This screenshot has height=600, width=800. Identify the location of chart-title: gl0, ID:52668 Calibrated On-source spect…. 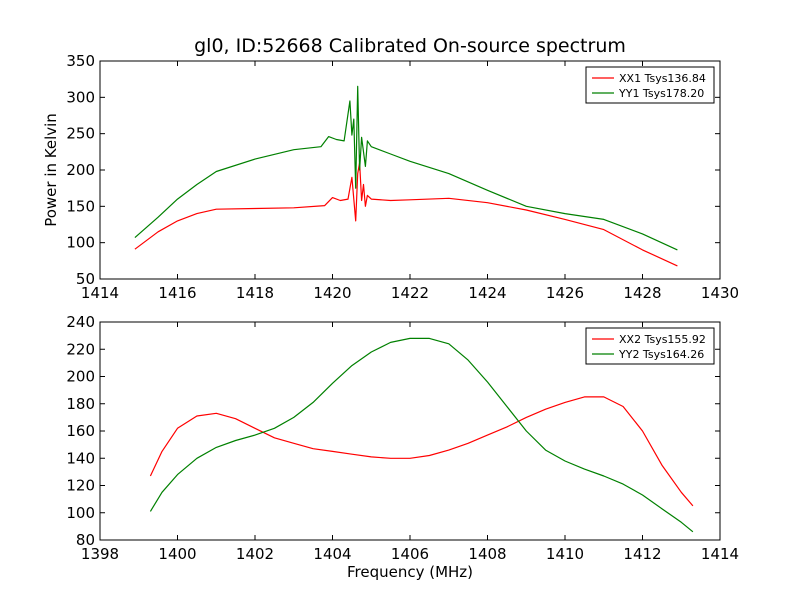
(410, 46).